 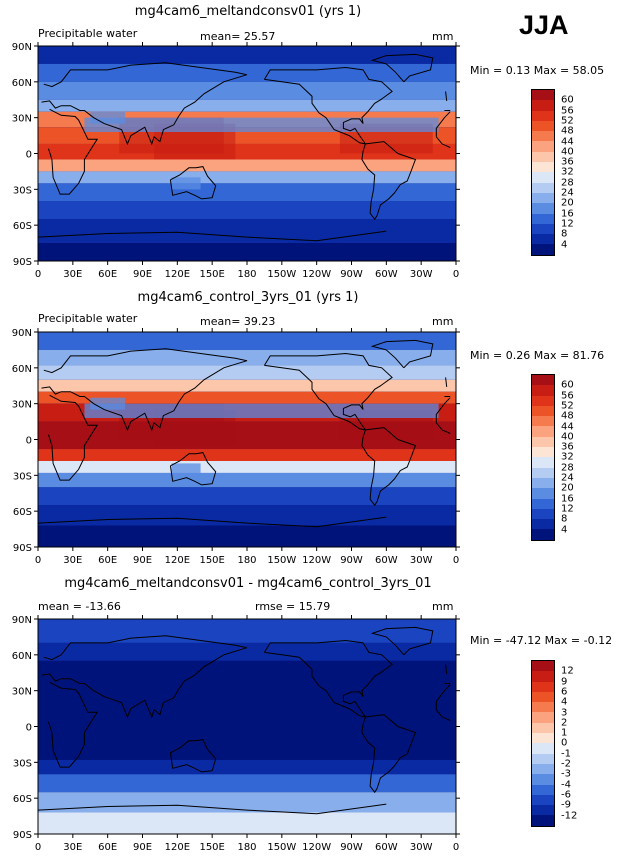 What do you see at coordinates (567, 121) in the screenshot?
I see `colorbar-tick-label: 52` at bounding box center [567, 121].